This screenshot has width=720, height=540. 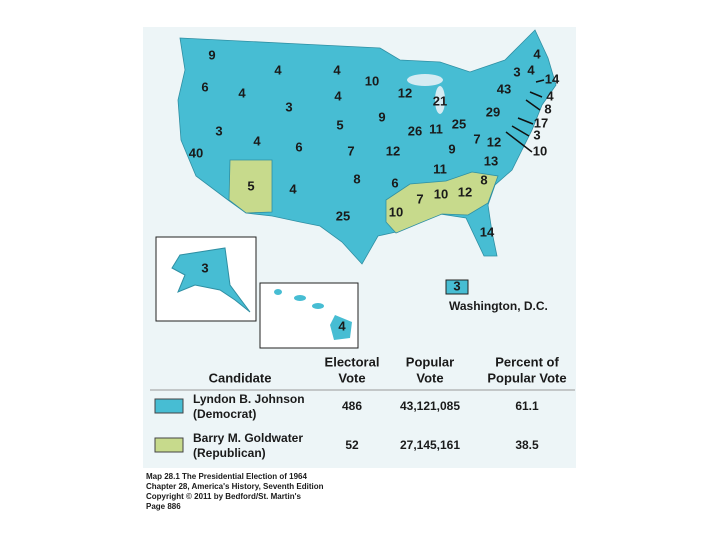 I want to click on popular-vote: 27,145,161, so click(x=430, y=445).